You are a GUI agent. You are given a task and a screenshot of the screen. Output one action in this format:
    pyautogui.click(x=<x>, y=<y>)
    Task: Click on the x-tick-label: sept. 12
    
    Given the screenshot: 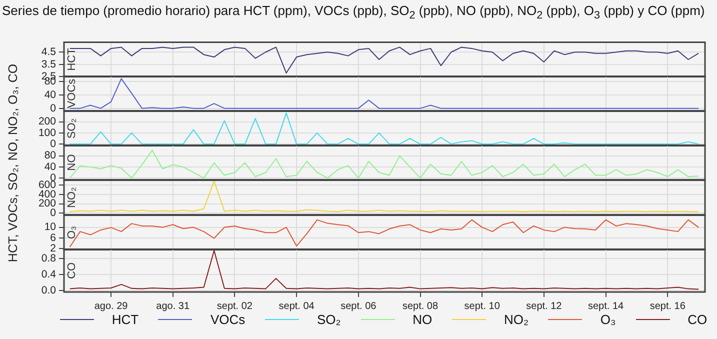 What is the action you would take?
    pyautogui.click(x=544, y=306)
    